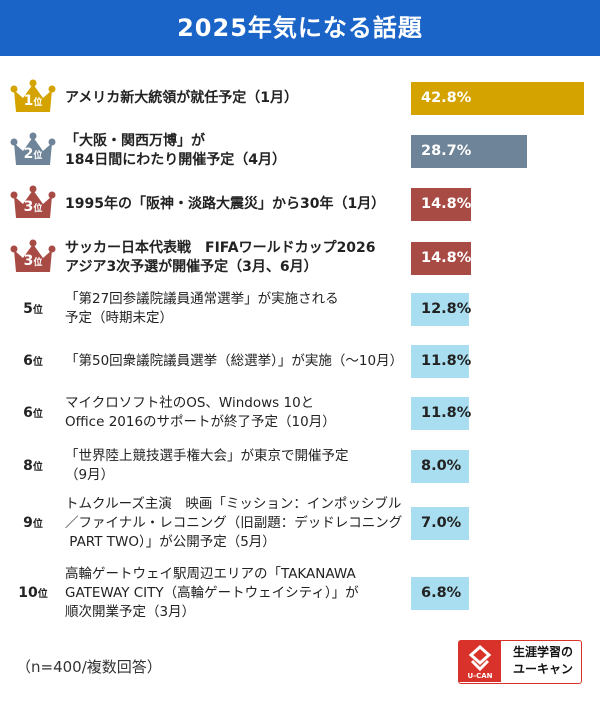  I want to click on rank-number: 8位, so click(33, 466).